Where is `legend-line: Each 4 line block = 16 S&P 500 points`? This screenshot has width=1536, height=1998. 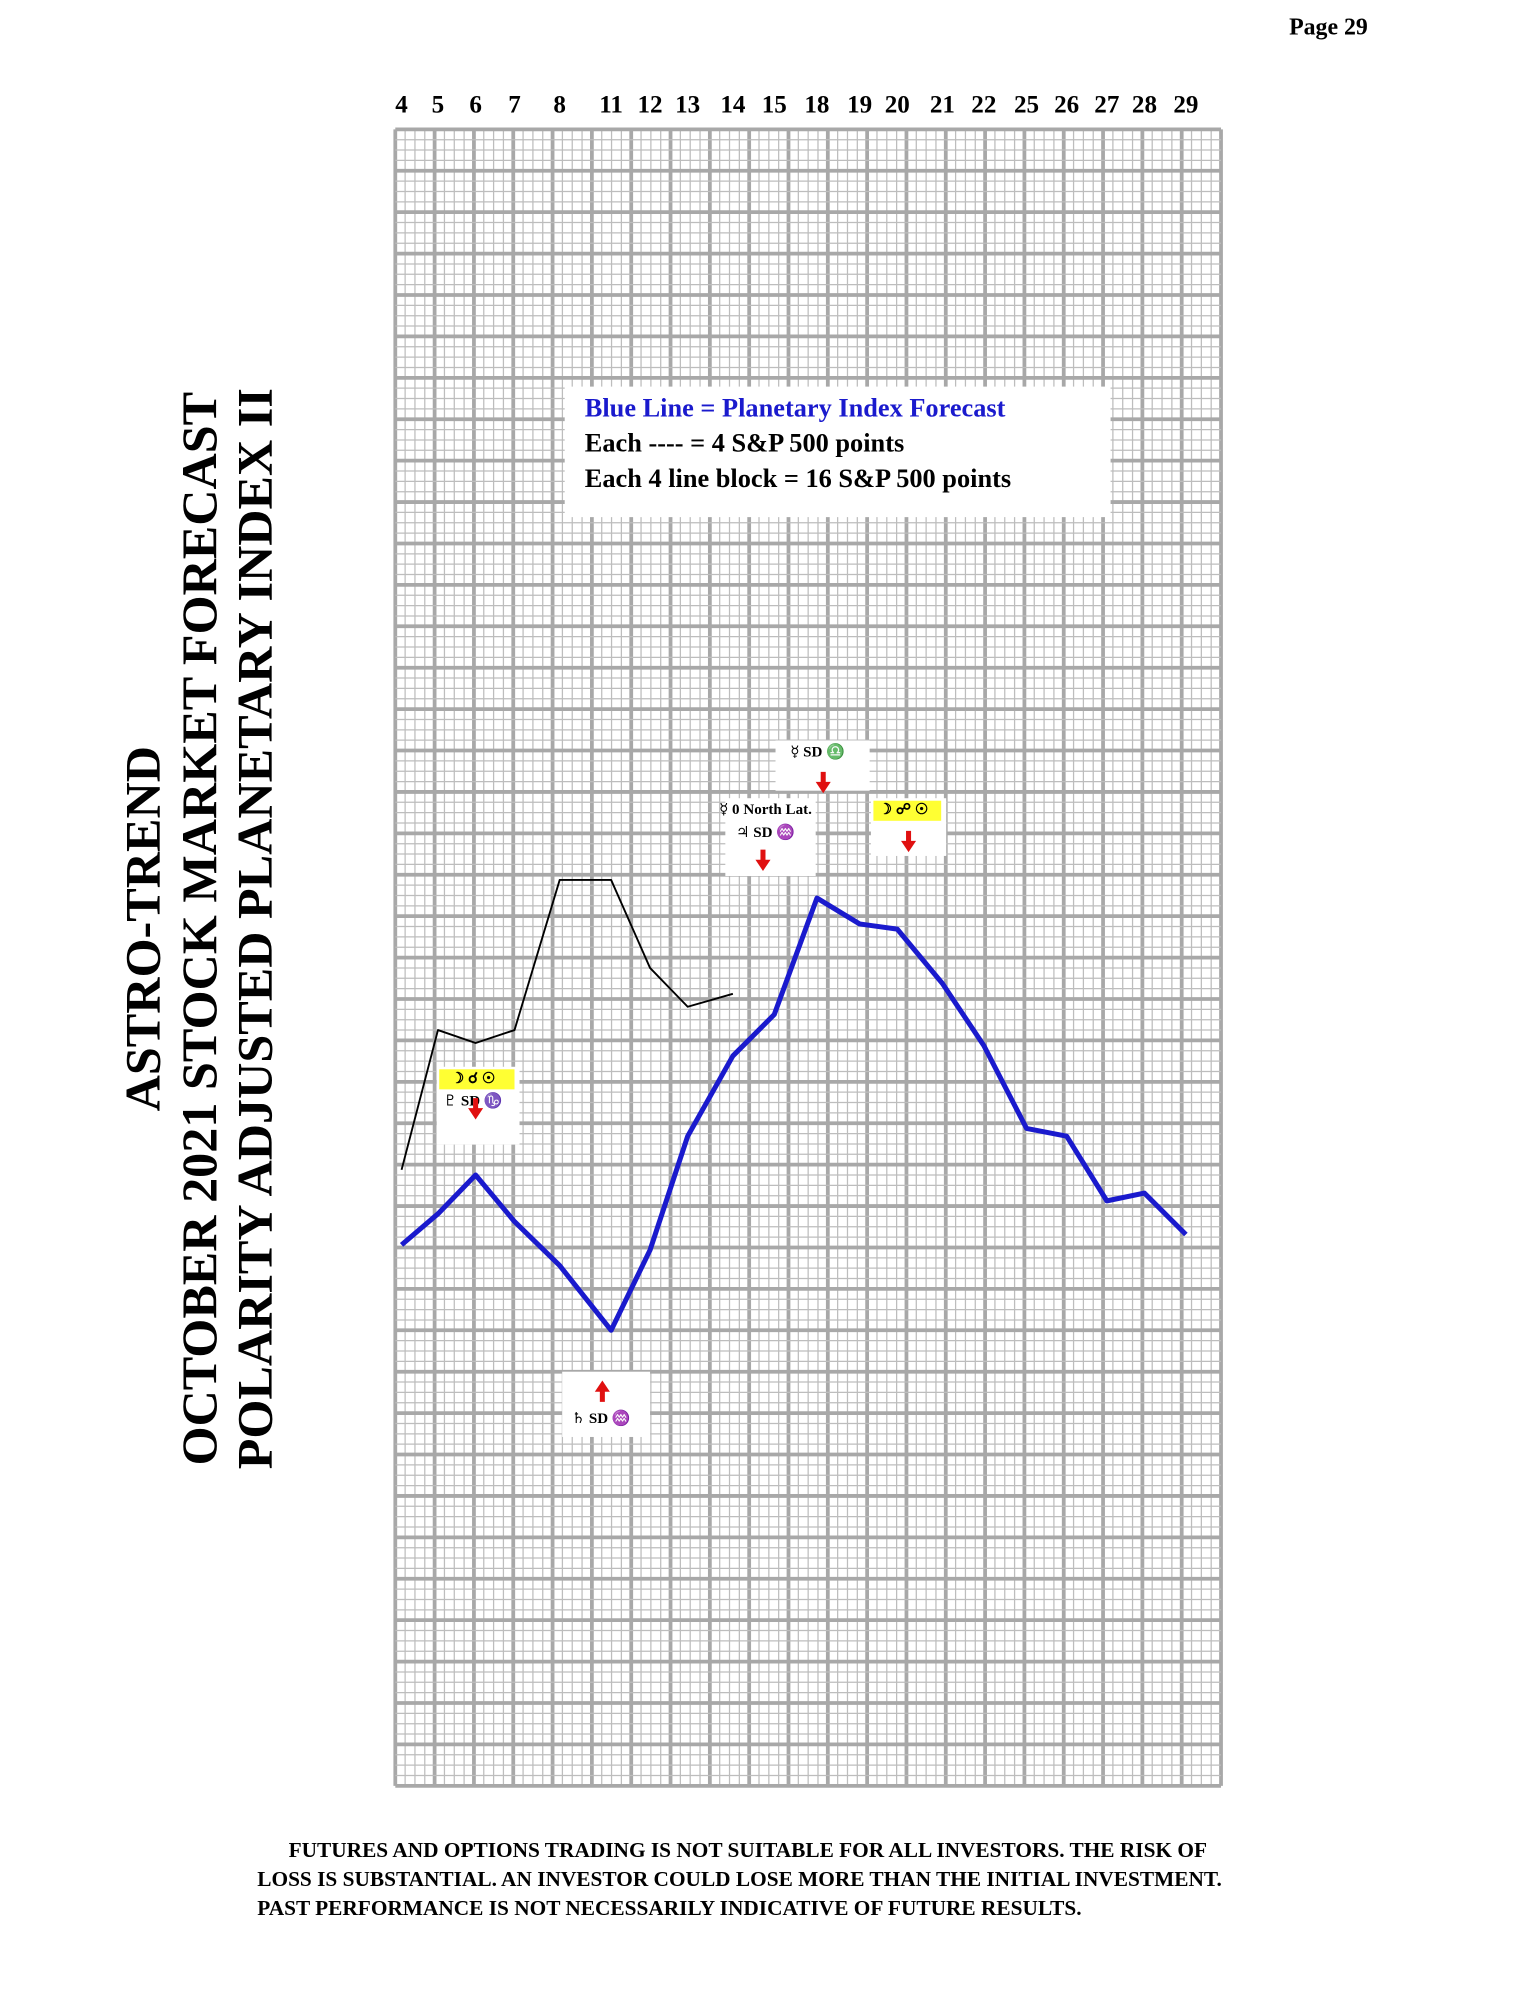
legend-line: Each 4 line block = 16 S&P 500 points is located at coordinates (798, 478).